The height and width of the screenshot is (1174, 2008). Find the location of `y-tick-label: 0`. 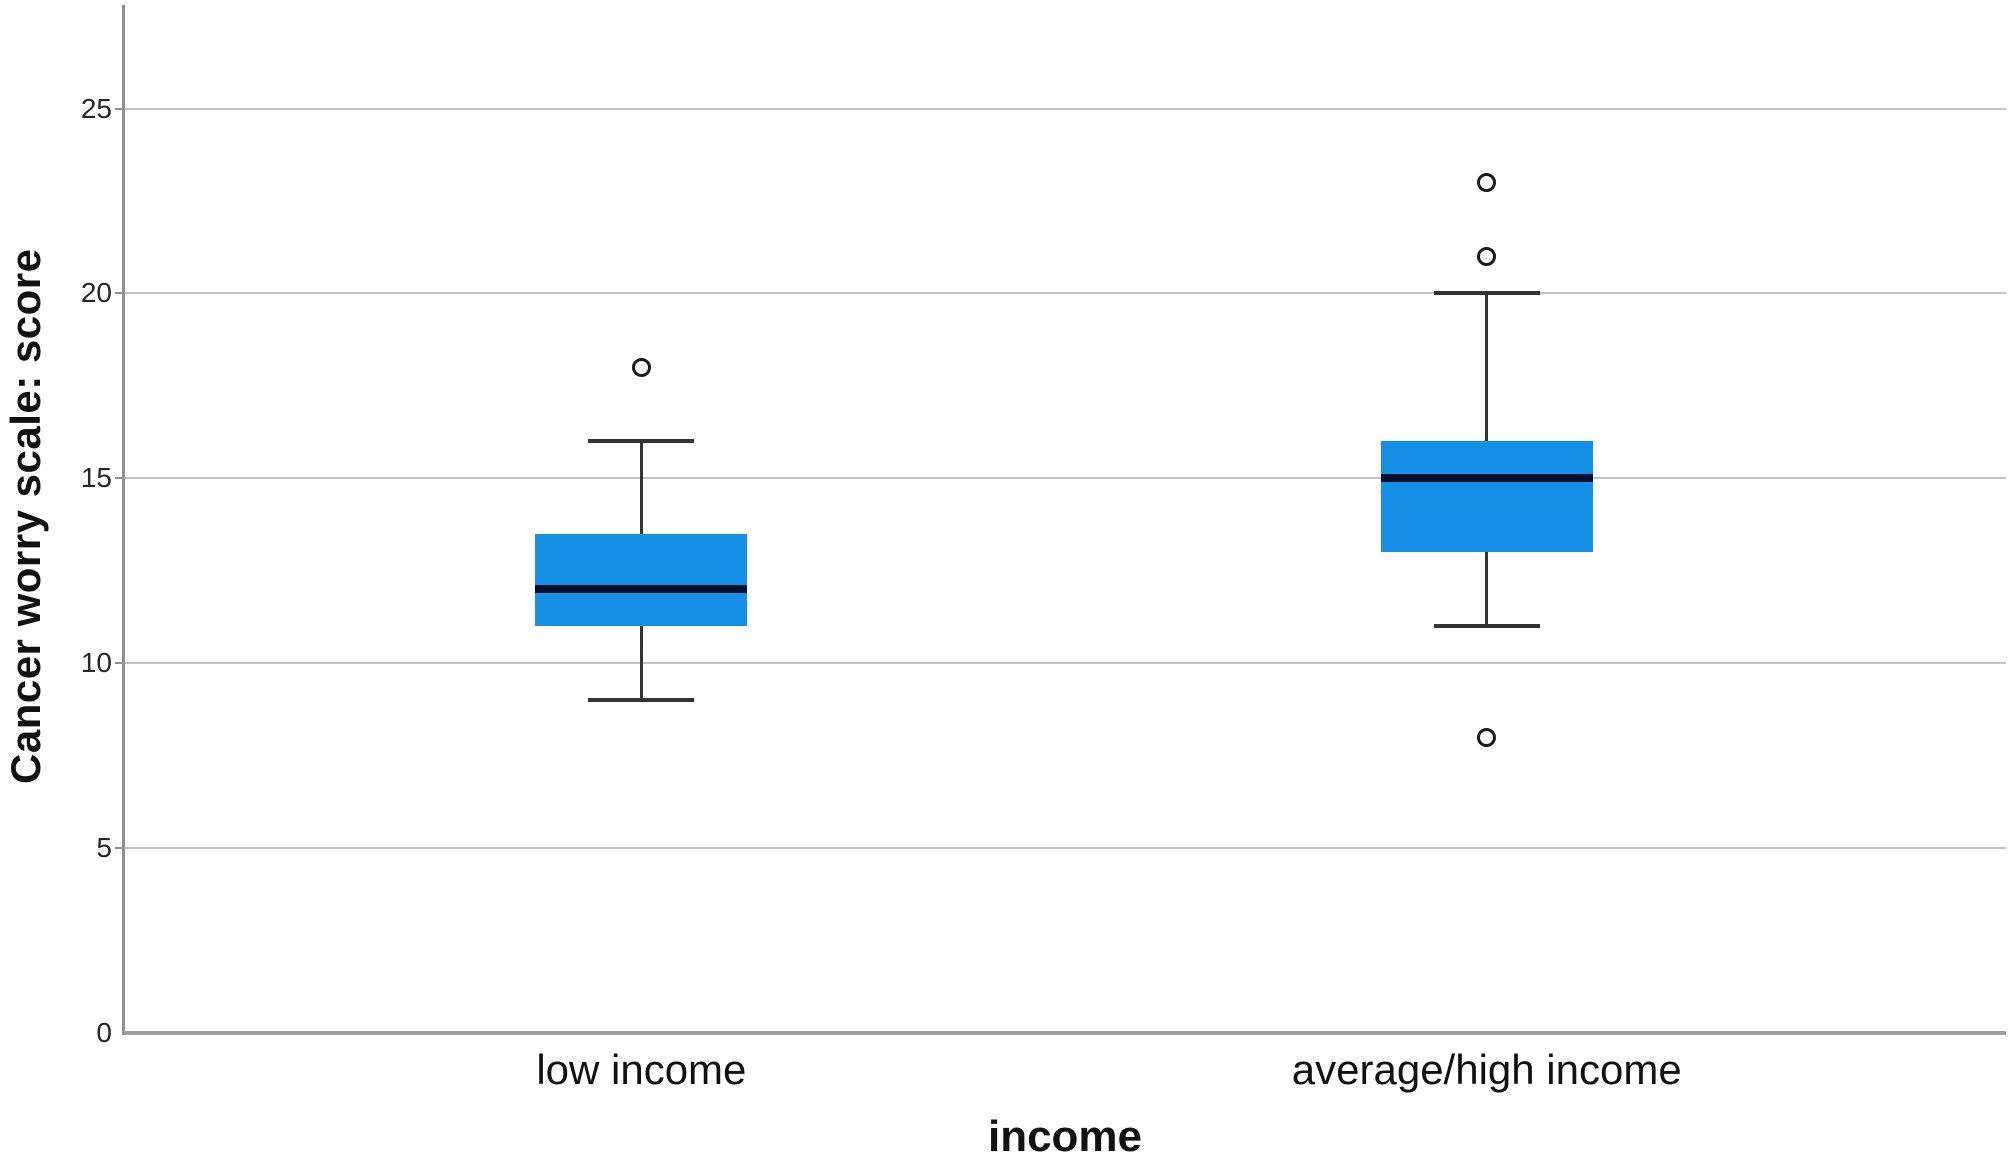

y-tick-label: 0 is located at coordinates (104, 1032).